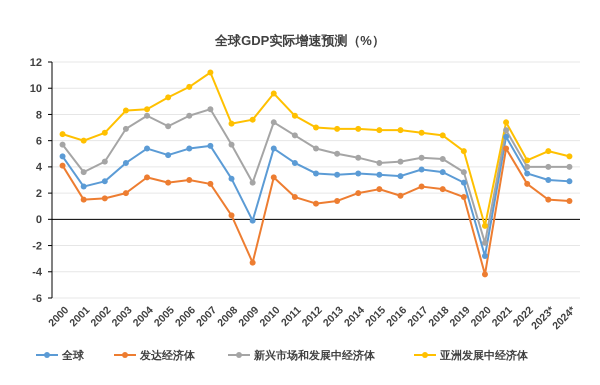  What do you see at coordinates (37, 298) in the screenshot?
I see `y-tick-label: -6` at bounding box center [37, 298].